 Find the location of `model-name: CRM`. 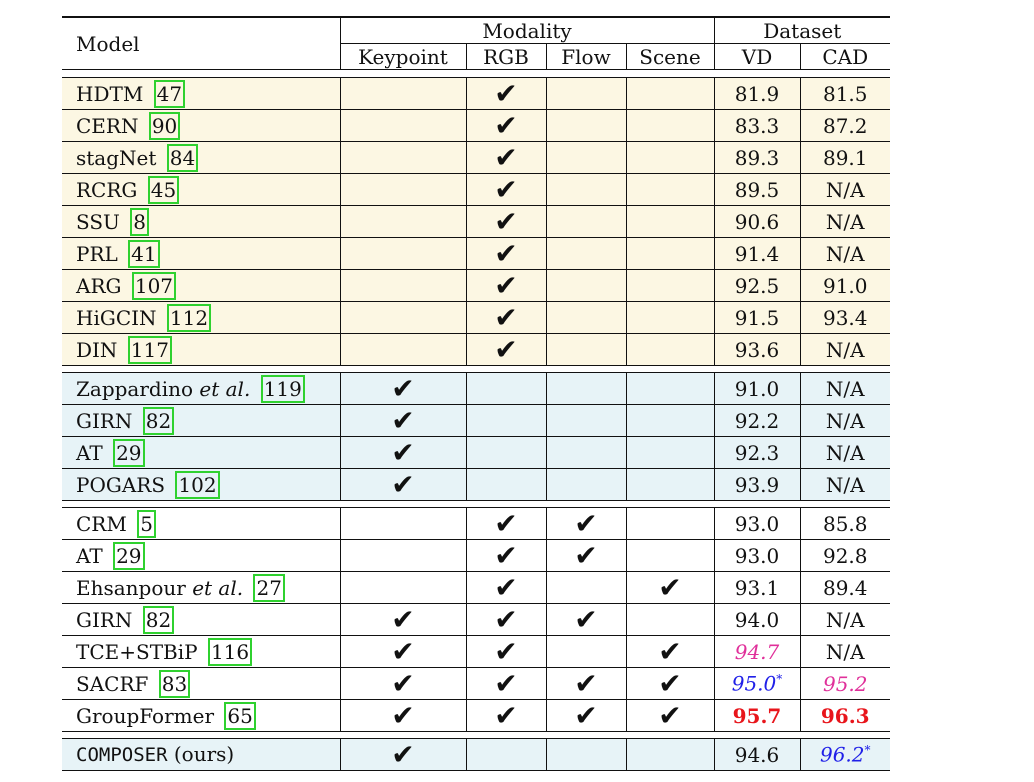

model-name: CRM is located at coordinates (101, 523).